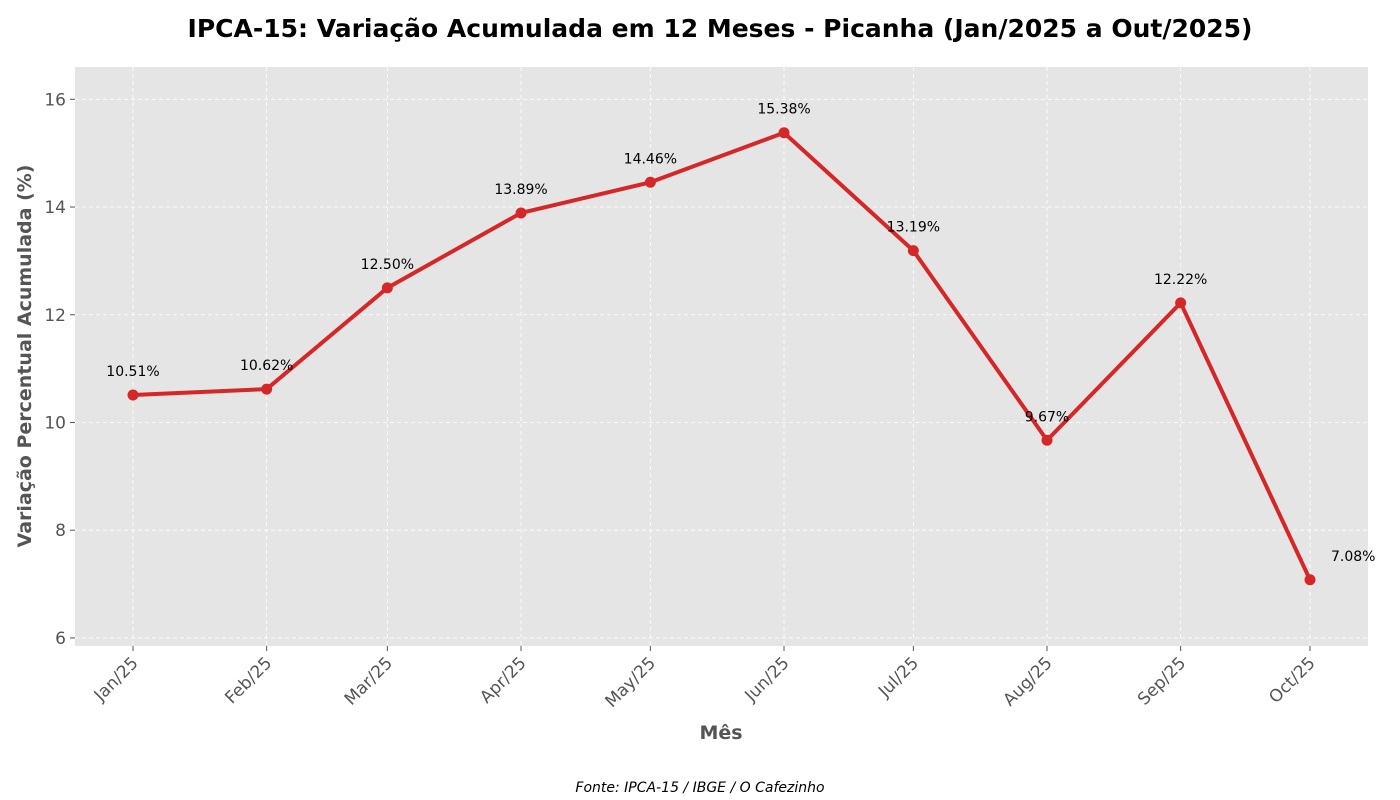  I want to click on data-label: 7.08%, so click(1353, 557).